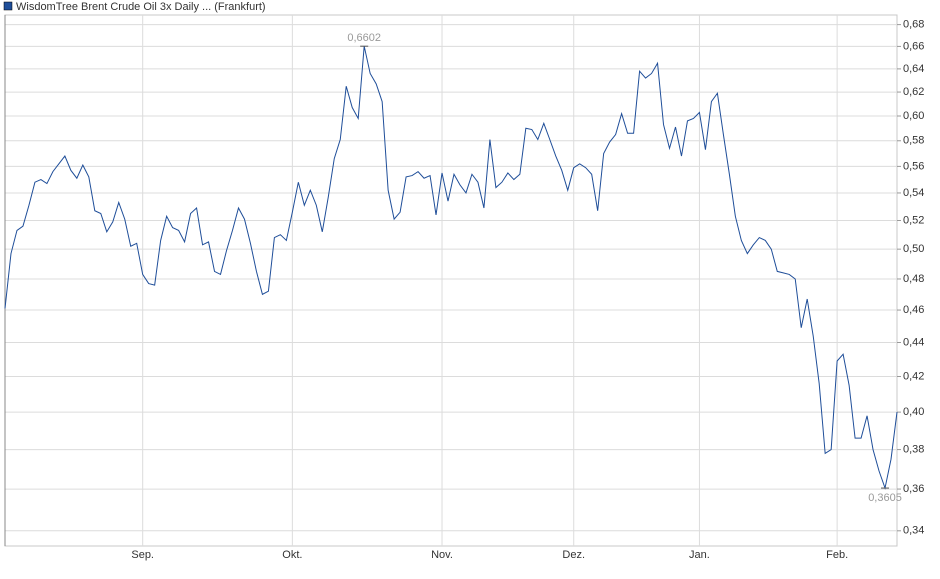  What do you see at coordinates (913, 116) in the screenshot?
I see `y-tick-label: 0,60` at bounding box center [913, 116].